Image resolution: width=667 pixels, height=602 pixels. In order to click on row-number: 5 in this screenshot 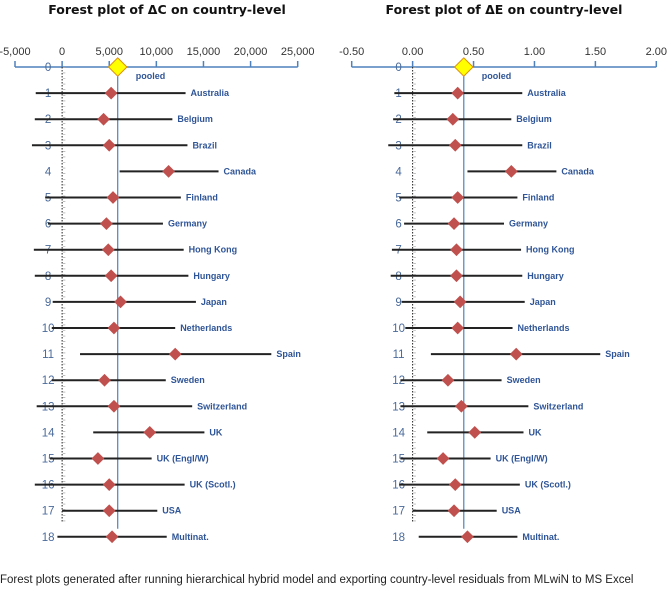, I will do `click(398, 199)`.